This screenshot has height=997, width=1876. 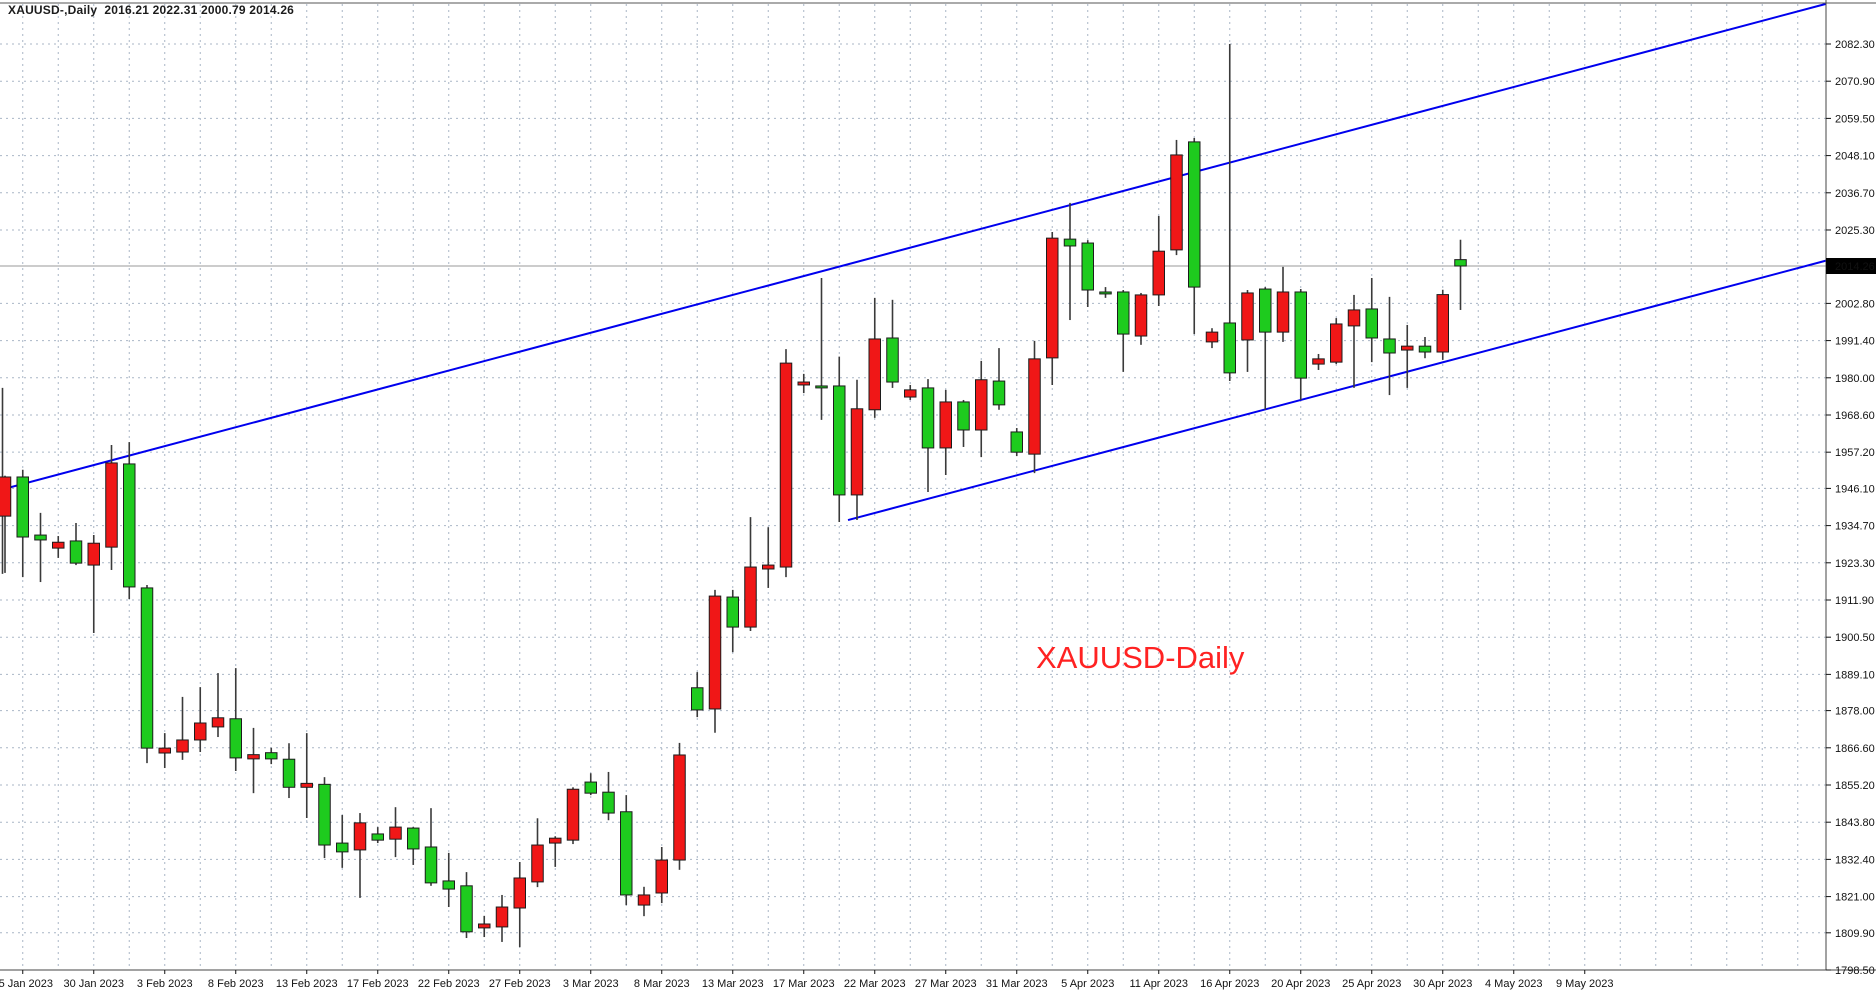 I want to click on svg-text: 27 Mar 2023, so click(x=946, y=984).